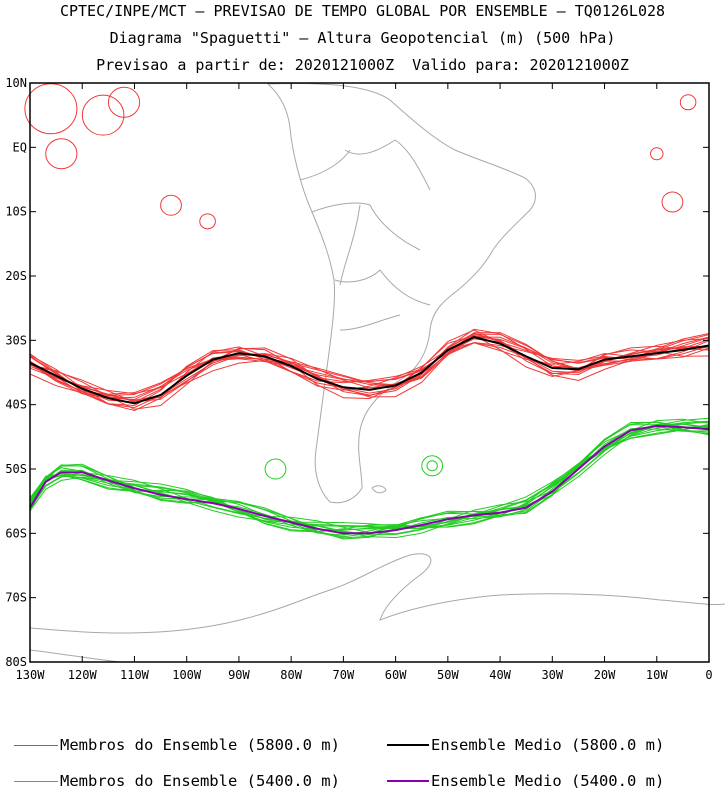  I want to click on x-tick-label: 120W, so click(83, 675).